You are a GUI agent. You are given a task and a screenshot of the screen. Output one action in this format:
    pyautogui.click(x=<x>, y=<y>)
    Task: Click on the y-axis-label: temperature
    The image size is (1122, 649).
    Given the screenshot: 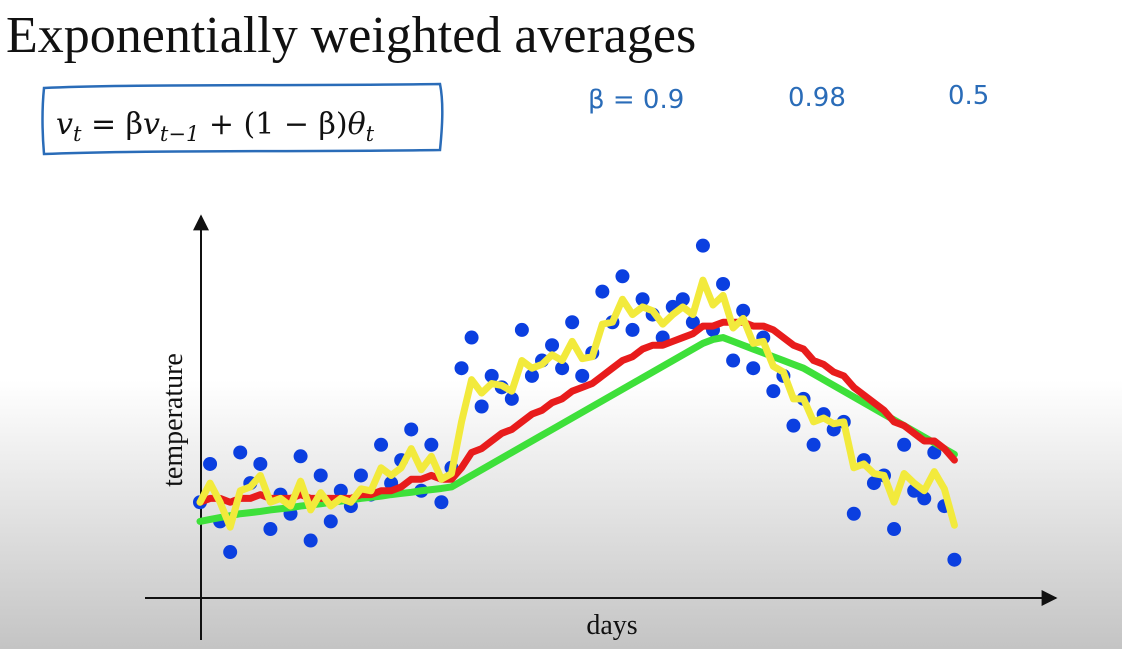 What is the action you would take?
    pyautogui.click(x=173, y=420)
    